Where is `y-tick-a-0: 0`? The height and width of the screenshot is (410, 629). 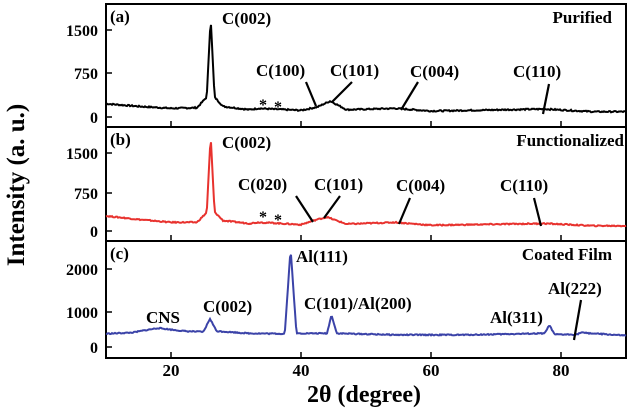
y-tick-a-0: 0 is located at coordinates (94, 118).